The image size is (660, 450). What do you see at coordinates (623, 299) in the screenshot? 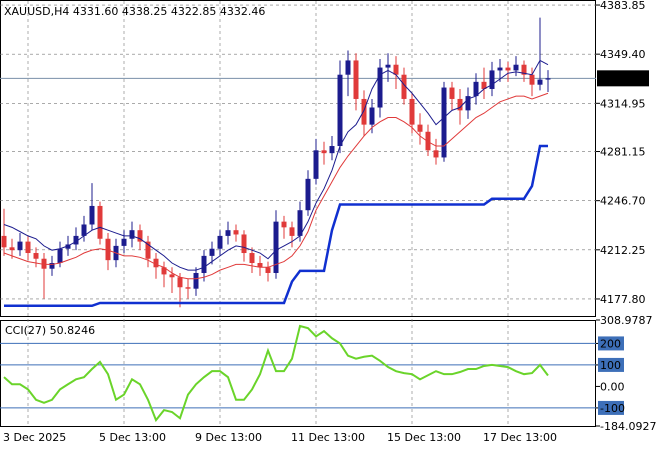
I see `y-tick-label: 4177.80` at bounding box center [623, 299].